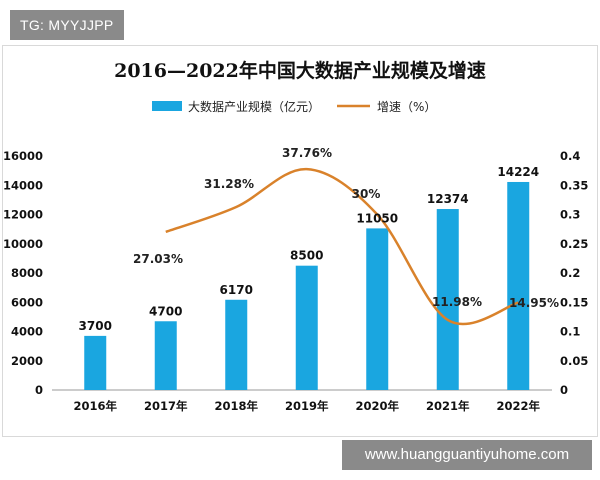 This screenshot has height=480, width=600. Describe the element at coordinates (23, 215) in the screenshot. I see `y-left-tick-label: 12000` at that location.